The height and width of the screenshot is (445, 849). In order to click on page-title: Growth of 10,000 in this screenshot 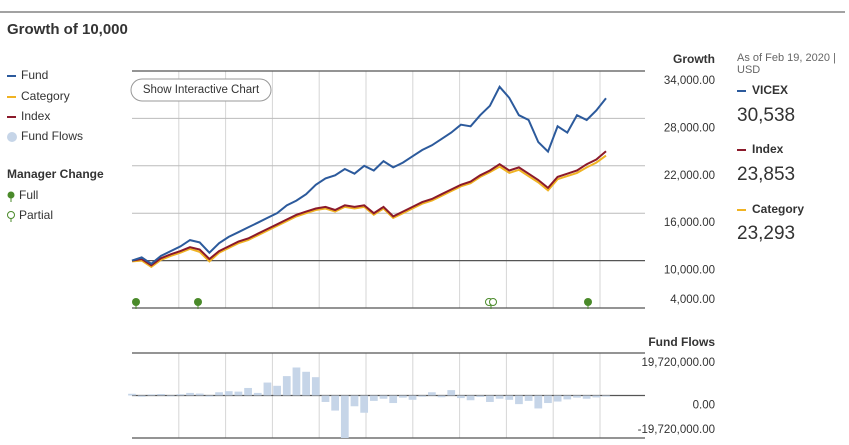, I will do `click(67, 29)`.